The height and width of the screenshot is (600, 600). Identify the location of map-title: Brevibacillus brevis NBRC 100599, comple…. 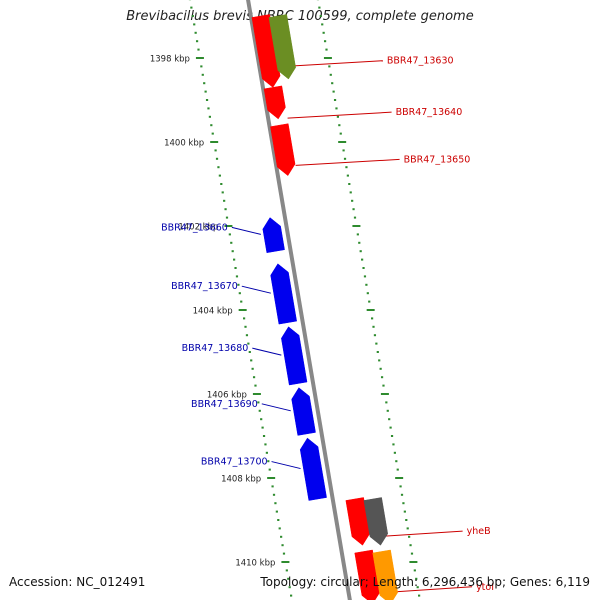
(300, 16).